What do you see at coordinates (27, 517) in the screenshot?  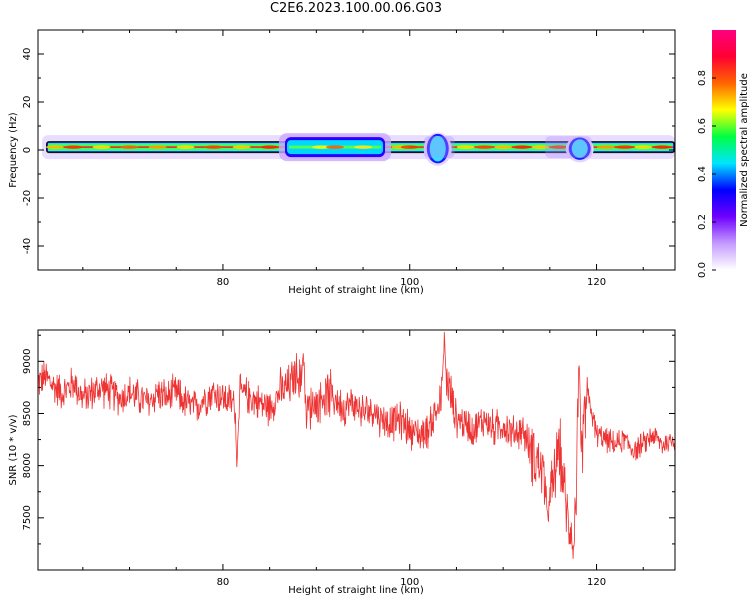 I see `y-tick-label: 7500` at bounding box center [27, 517].